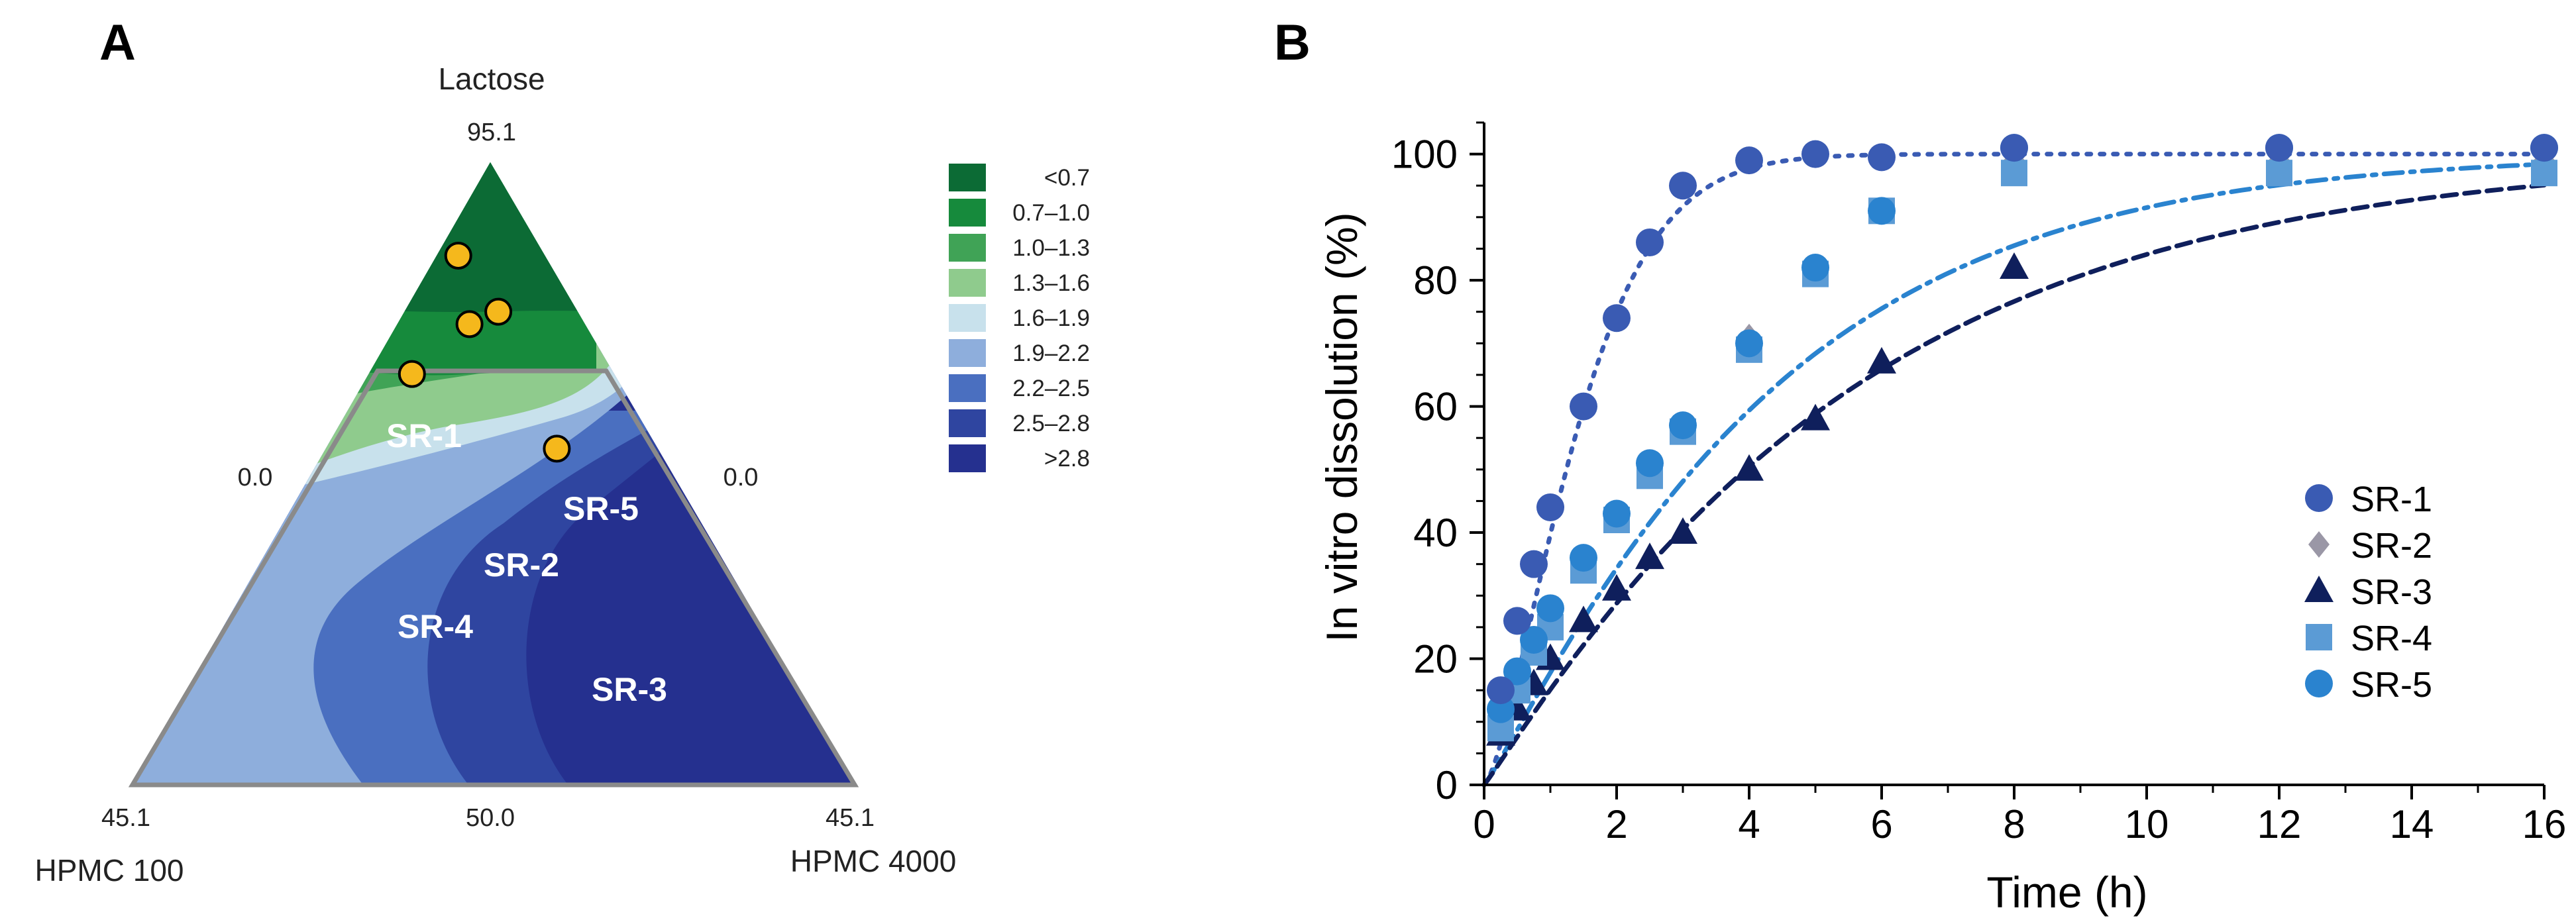  What do you see at coordinates (2544, 824) in the screenshot?
I see `x-tick-label: 16` at bounding box center [2544, 824].